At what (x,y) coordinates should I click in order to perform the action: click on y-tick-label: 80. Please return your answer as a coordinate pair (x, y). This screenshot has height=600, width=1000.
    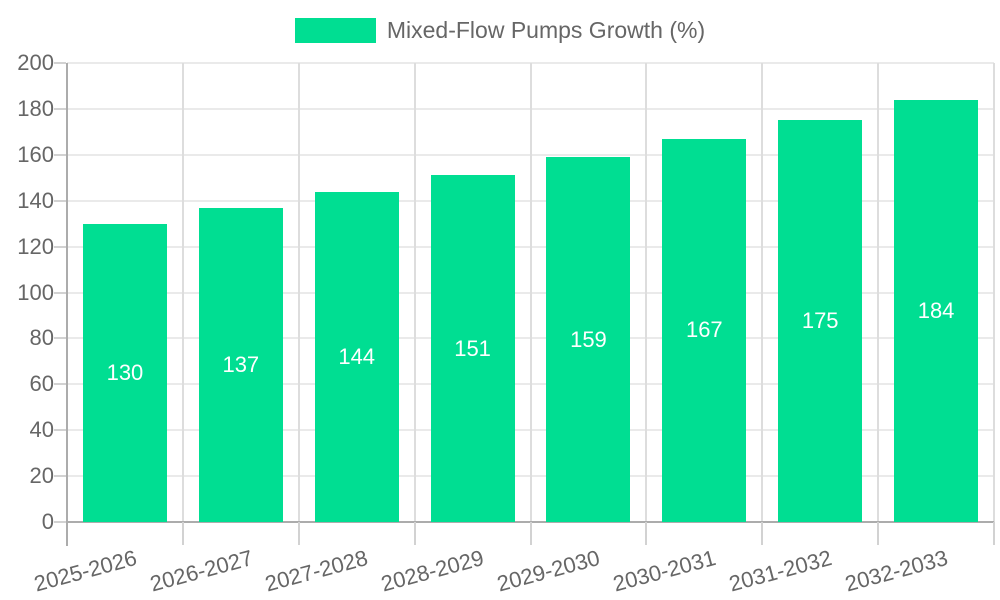
    Looking at the image, I should click on (41, 338).